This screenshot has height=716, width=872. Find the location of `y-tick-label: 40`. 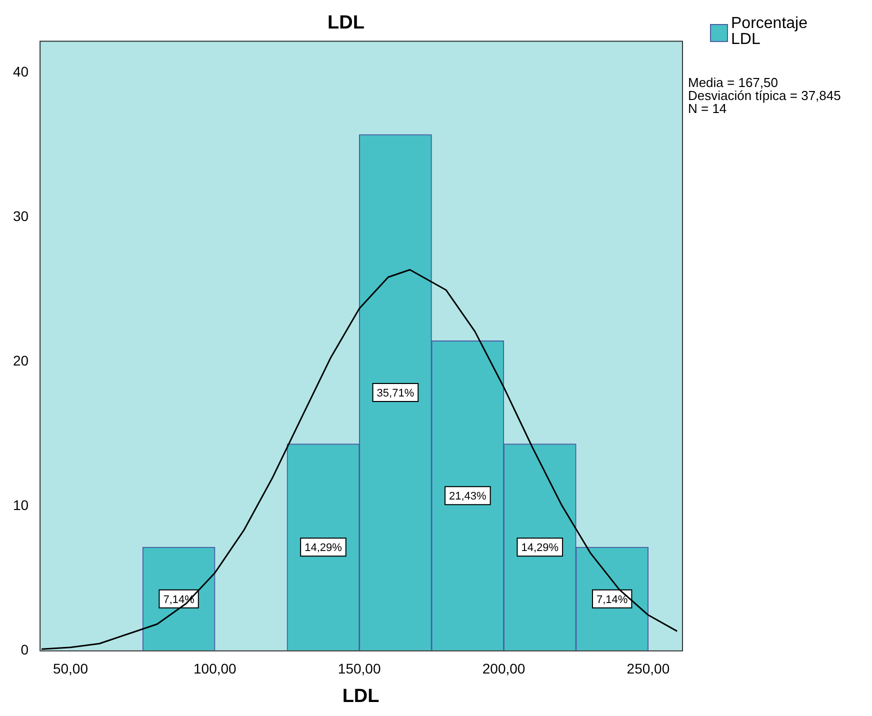

y-tick-label: 40 is located at coordinates (20, 71).